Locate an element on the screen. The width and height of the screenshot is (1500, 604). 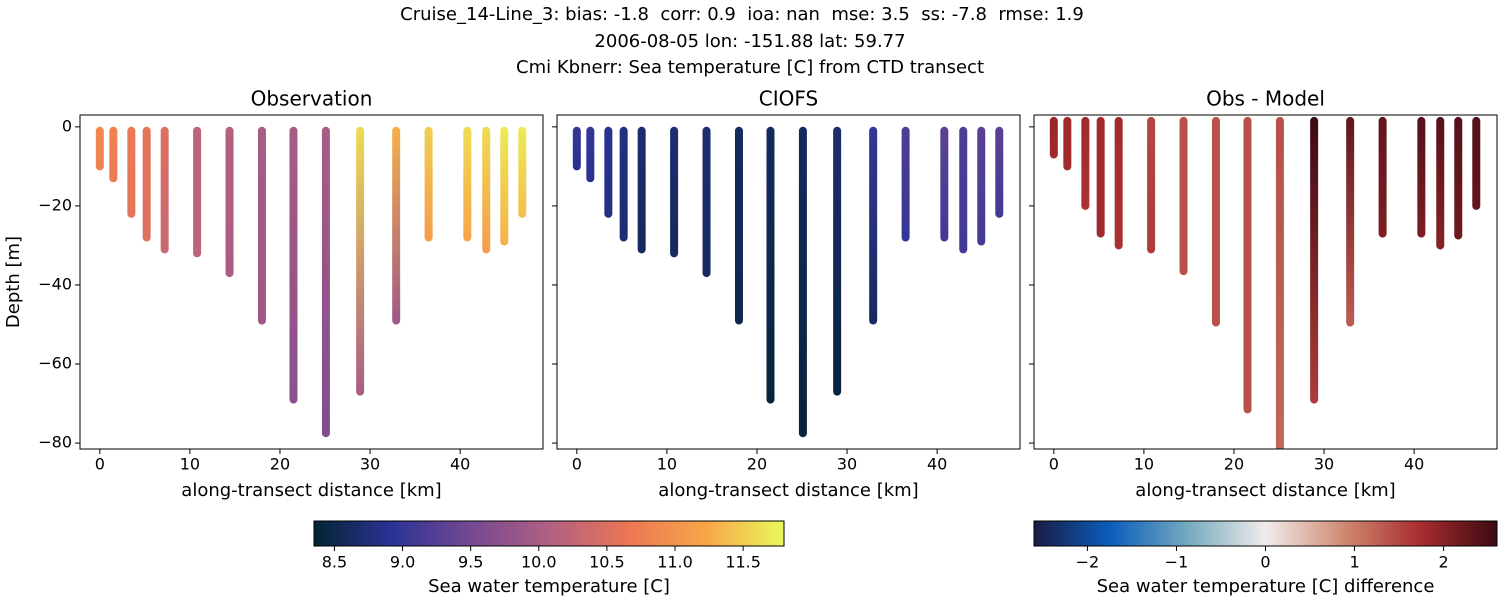
colorbar-tick-label: 9.0 is located at coordinates (402, 562).